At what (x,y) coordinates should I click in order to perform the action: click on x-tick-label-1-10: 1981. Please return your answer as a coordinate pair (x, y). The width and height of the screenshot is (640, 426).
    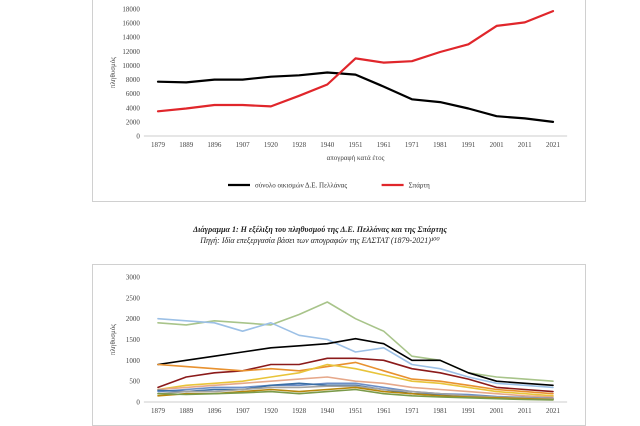
    Looking at the image, I should click on (440, 411).